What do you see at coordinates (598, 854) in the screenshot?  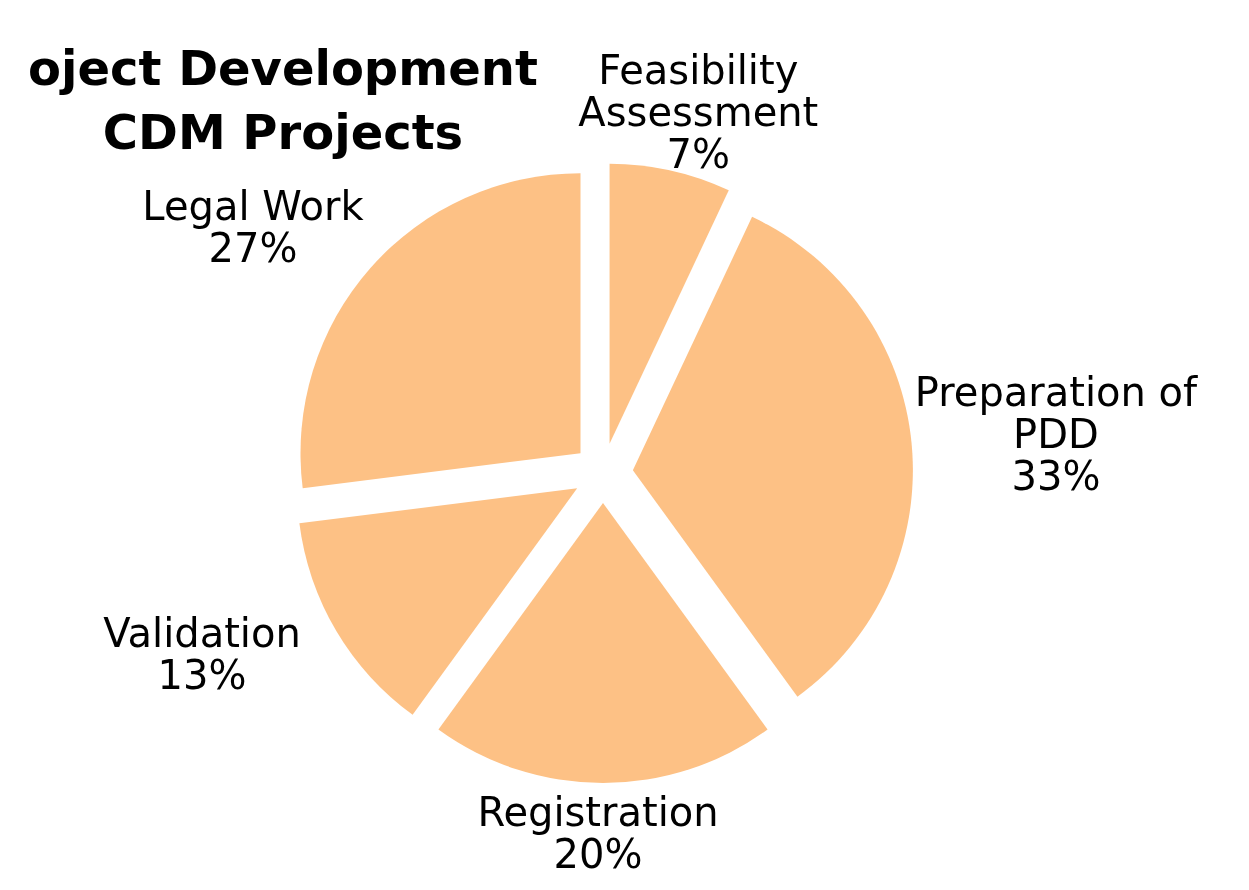 I see `data-label: 20%` at bounding box center [598, 854].